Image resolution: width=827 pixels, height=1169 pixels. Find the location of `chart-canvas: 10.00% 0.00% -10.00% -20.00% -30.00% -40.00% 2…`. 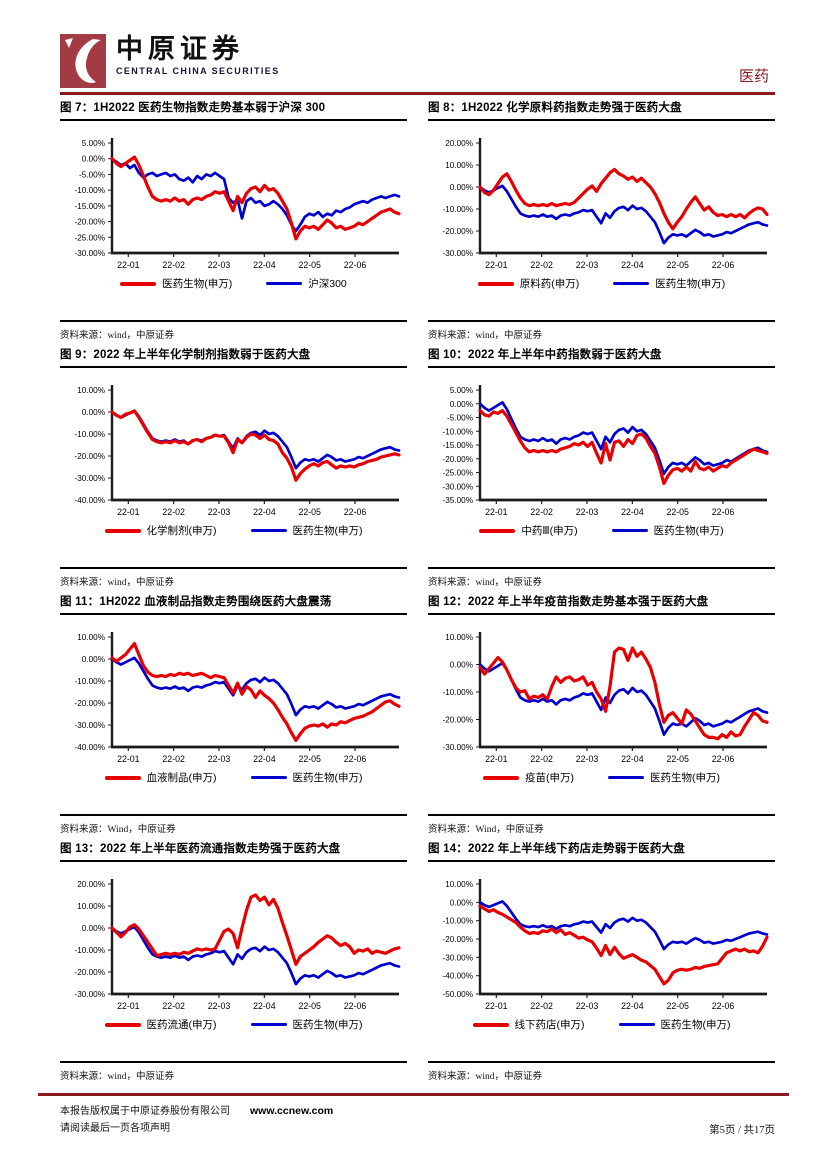

chart-canvas: 10.00% 0.00% -10.00% -20.00% -30.00% -40.00% 2… is located at coordinates (233, 696).